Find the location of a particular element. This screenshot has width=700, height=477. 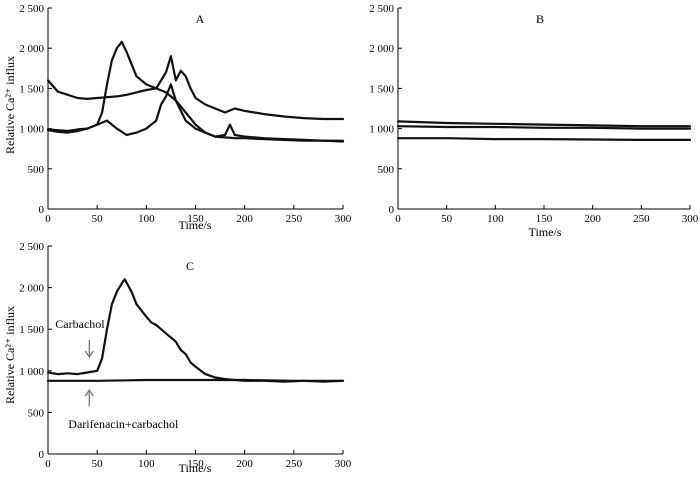

x-tick-label-a: 50 is located at coordinates (98, 219).